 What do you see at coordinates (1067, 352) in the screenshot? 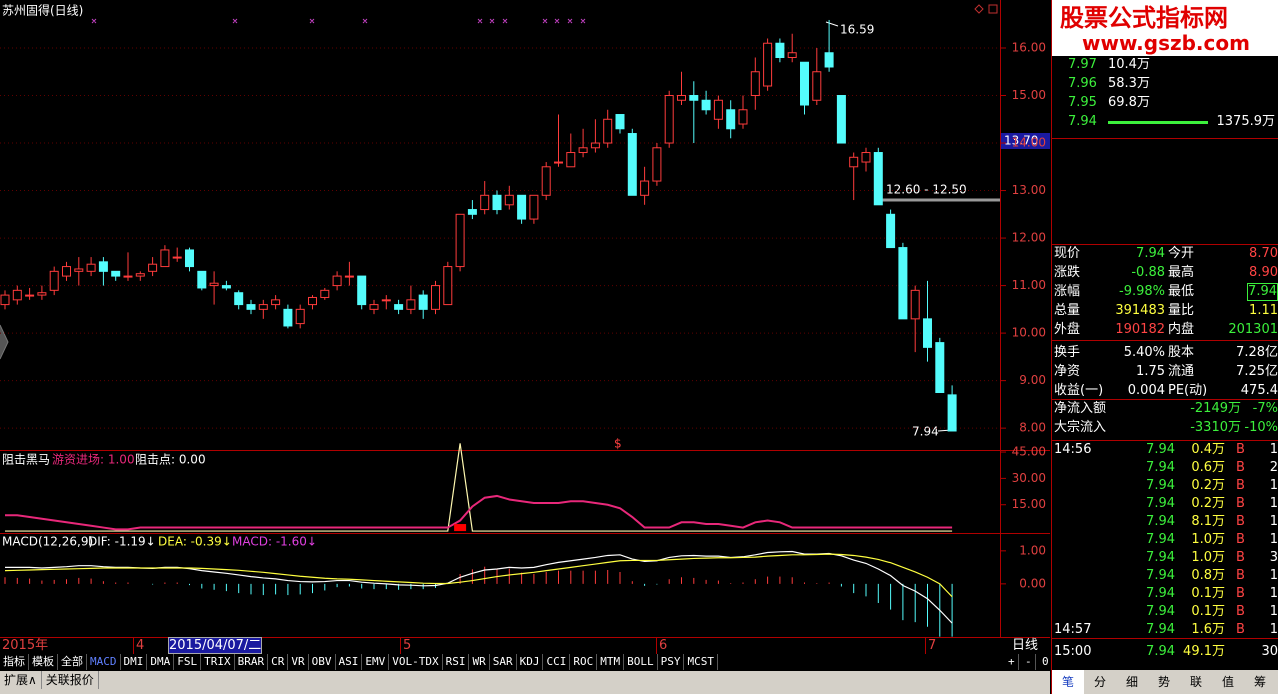
I see `stat-label: 换手` at bounding box center [1067, 352].